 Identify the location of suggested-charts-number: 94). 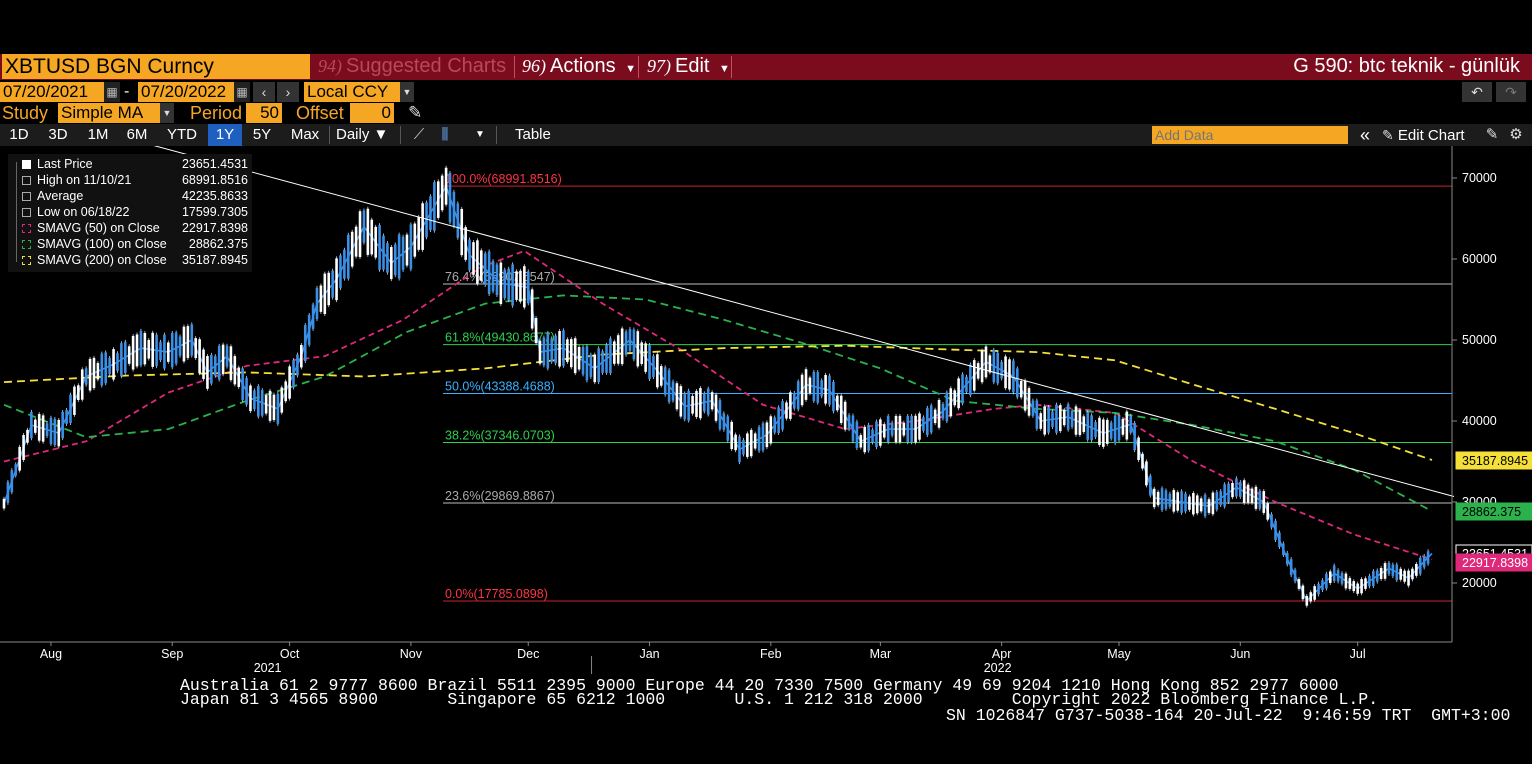
(330, 66).